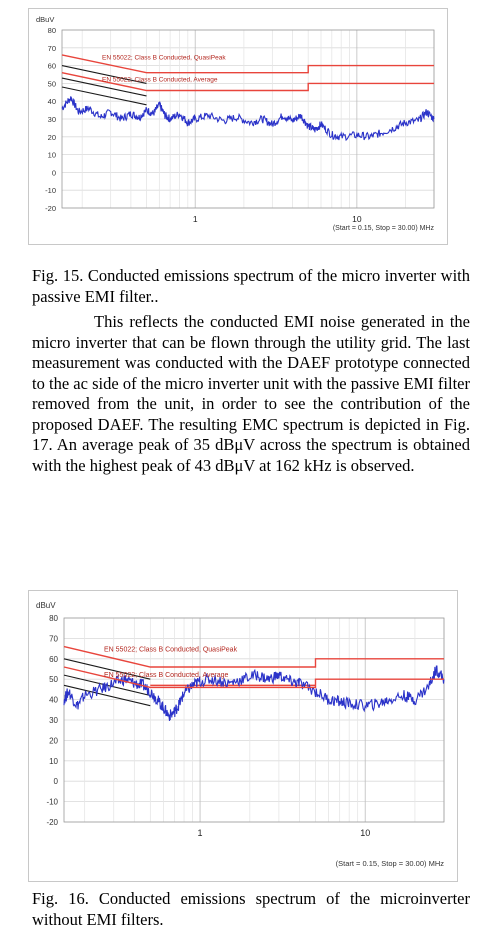 The image size is (500, 947). What do you see at coordinates (248, 119) in the screenshot?
I see `spectrum-line` at bounding box center [248, 119].